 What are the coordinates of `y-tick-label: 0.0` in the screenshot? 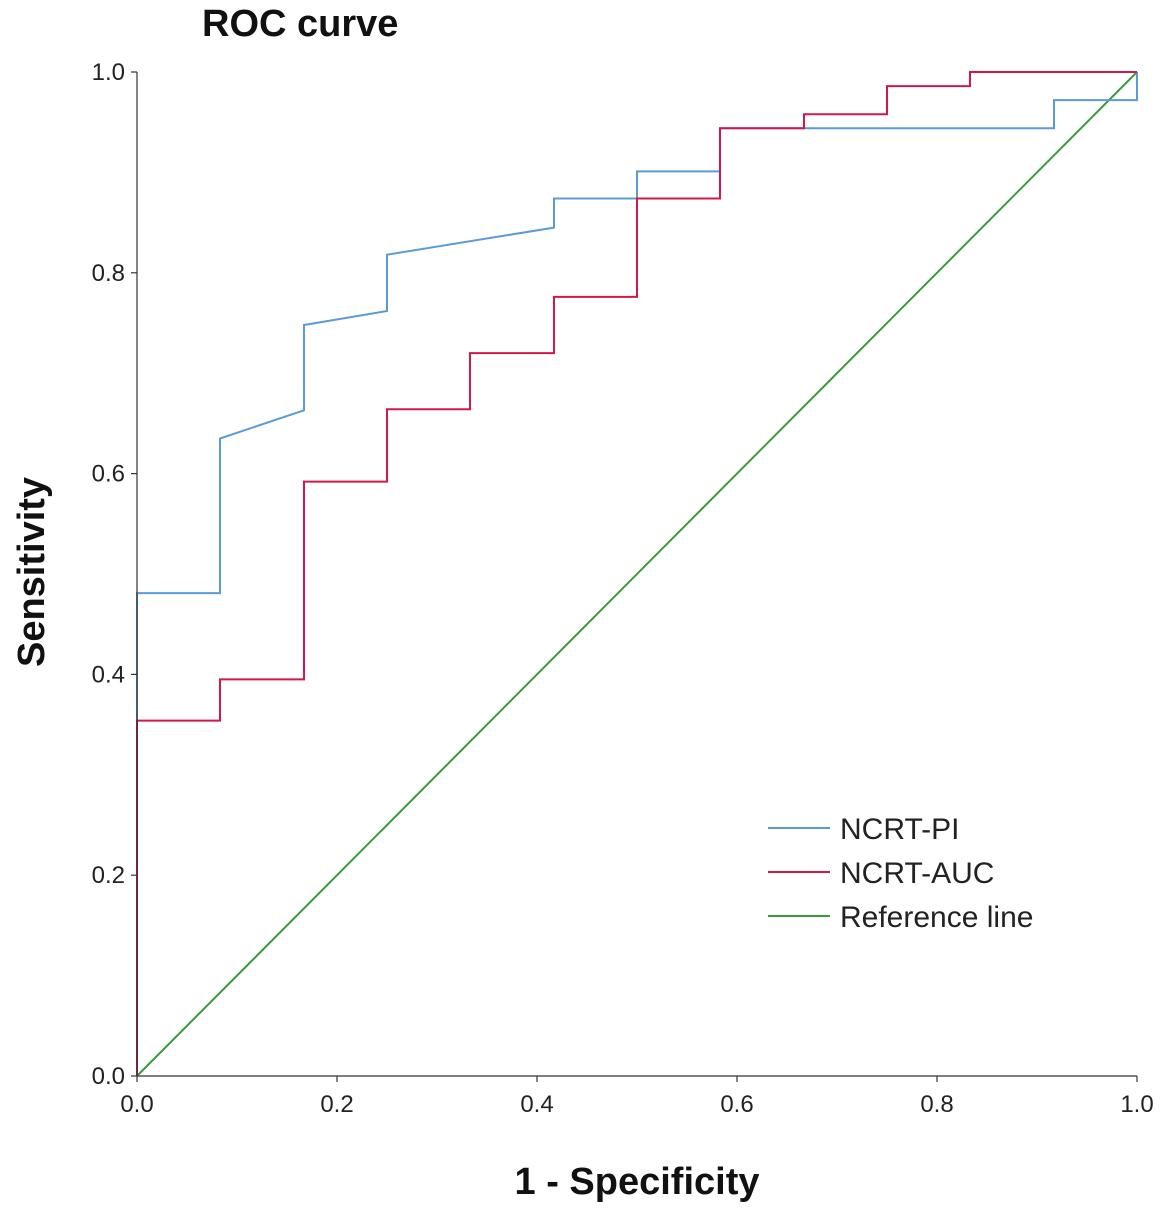 It's located at (108, 1076).